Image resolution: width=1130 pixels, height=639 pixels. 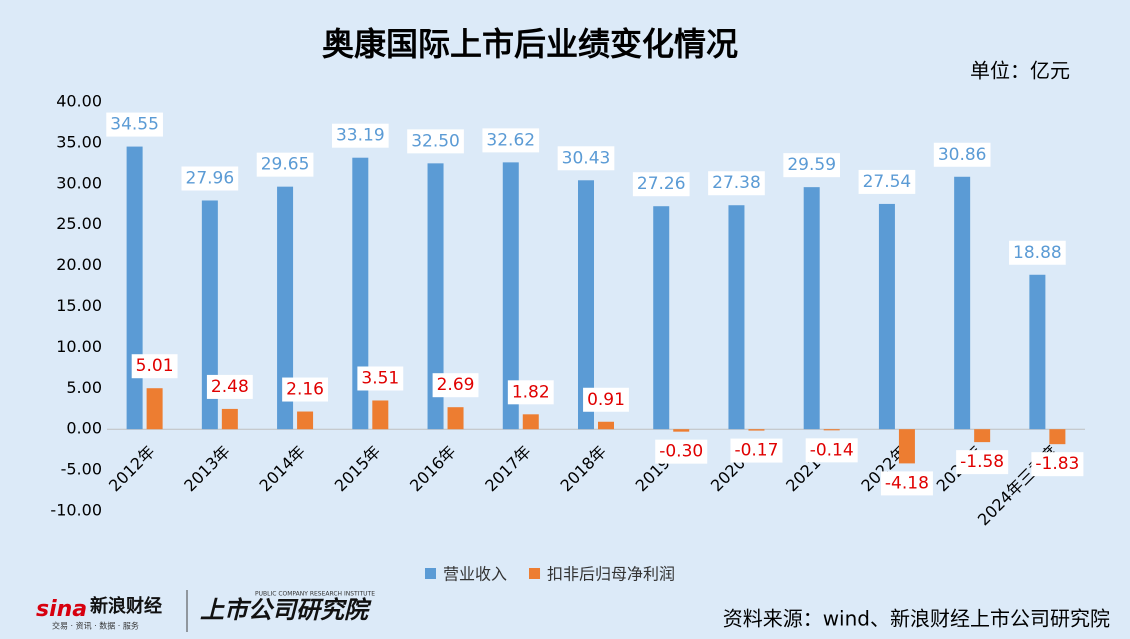 I want to click on value-label: -4.18, so click(x=907, y=483).